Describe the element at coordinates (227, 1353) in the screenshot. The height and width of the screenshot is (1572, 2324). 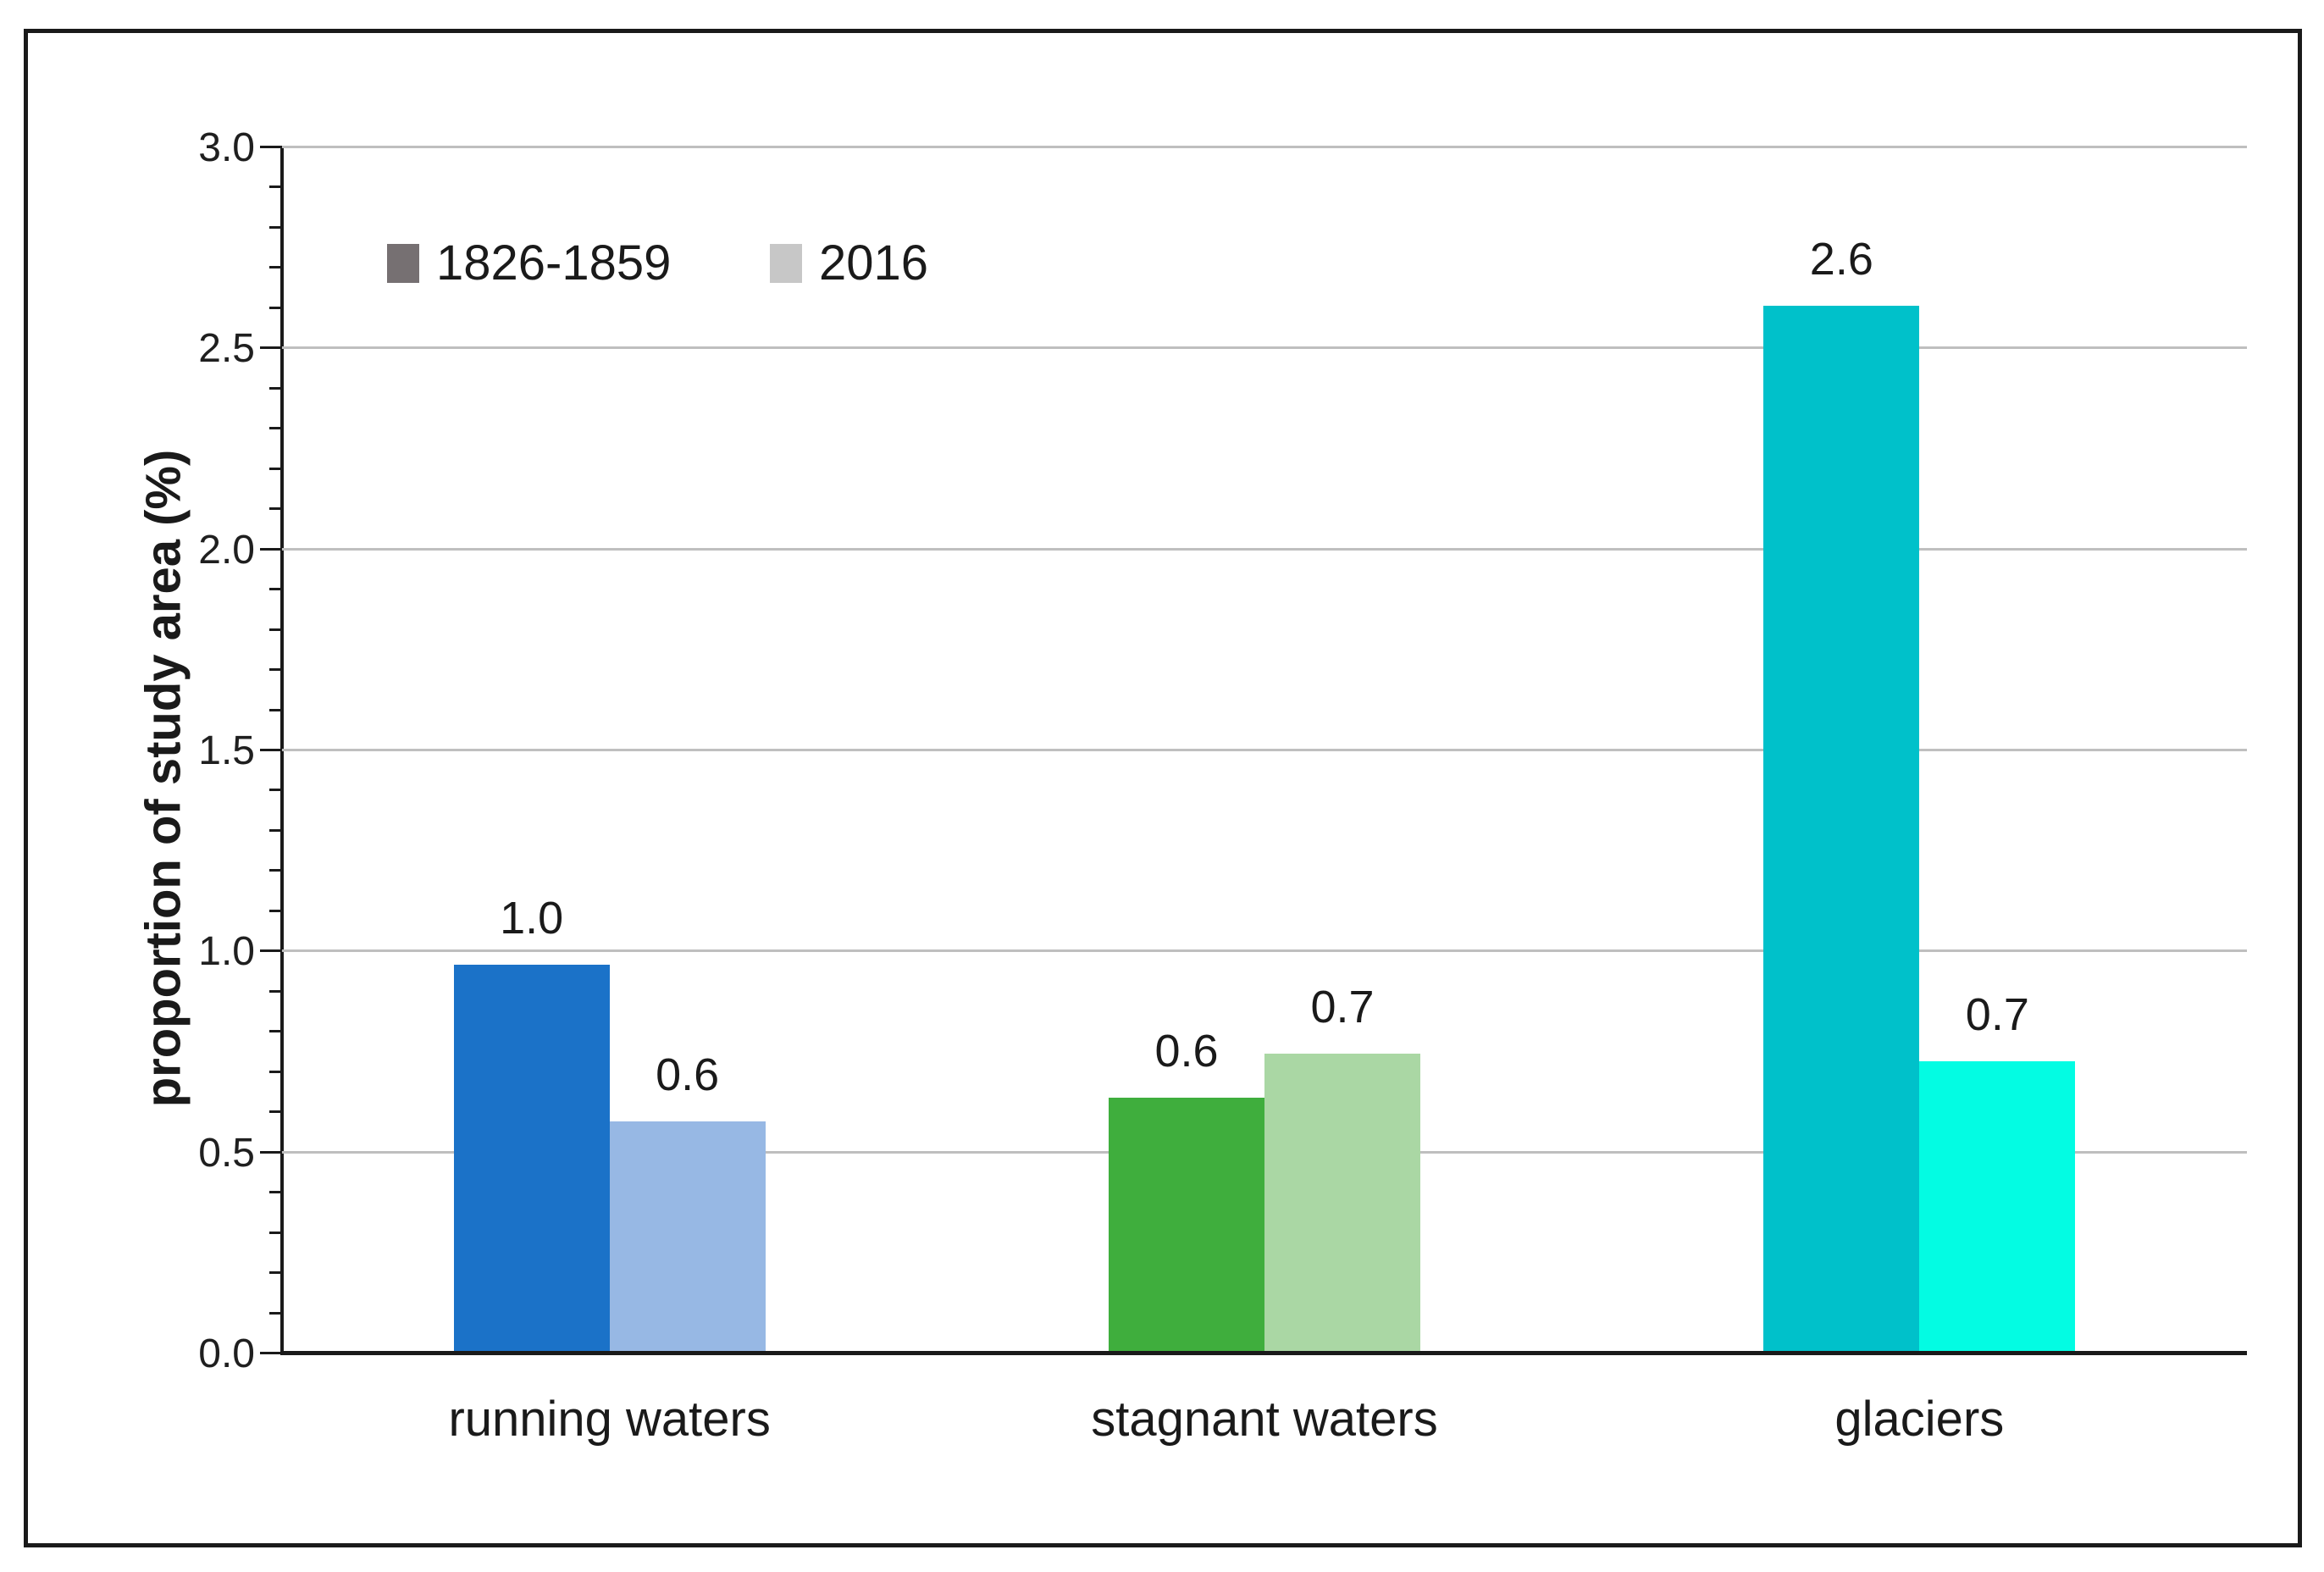
I see `y-tick-label: 0.0` at that location.